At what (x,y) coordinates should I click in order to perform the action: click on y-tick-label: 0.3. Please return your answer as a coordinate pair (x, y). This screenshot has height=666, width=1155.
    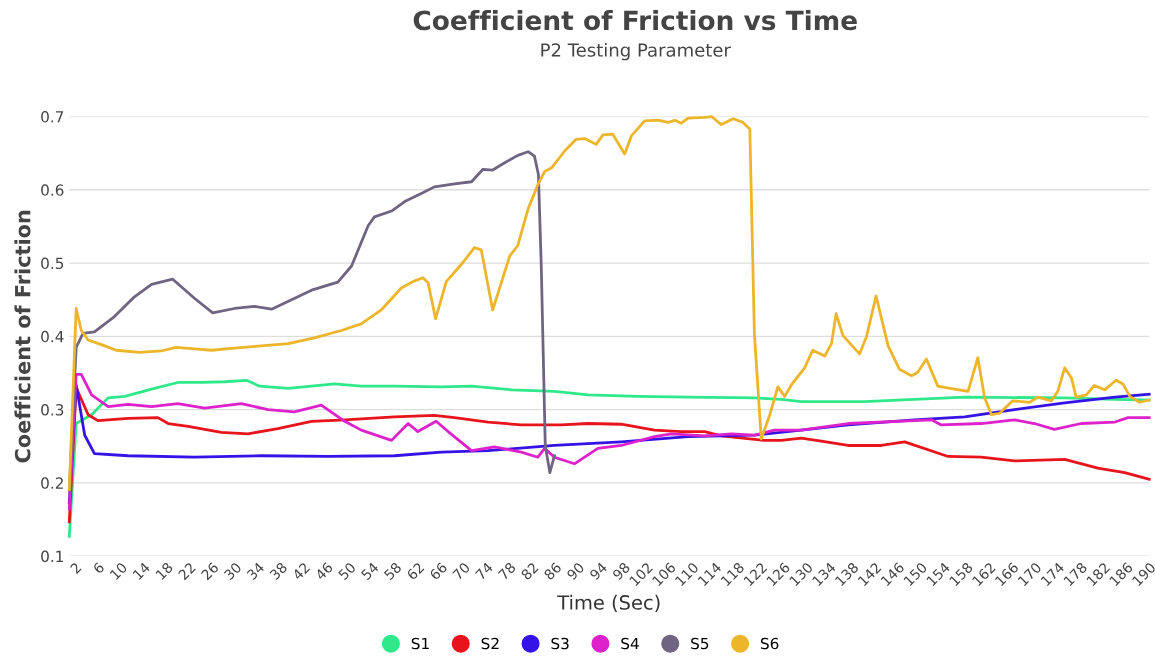
    Looking at the image, I should click on (52, 410).